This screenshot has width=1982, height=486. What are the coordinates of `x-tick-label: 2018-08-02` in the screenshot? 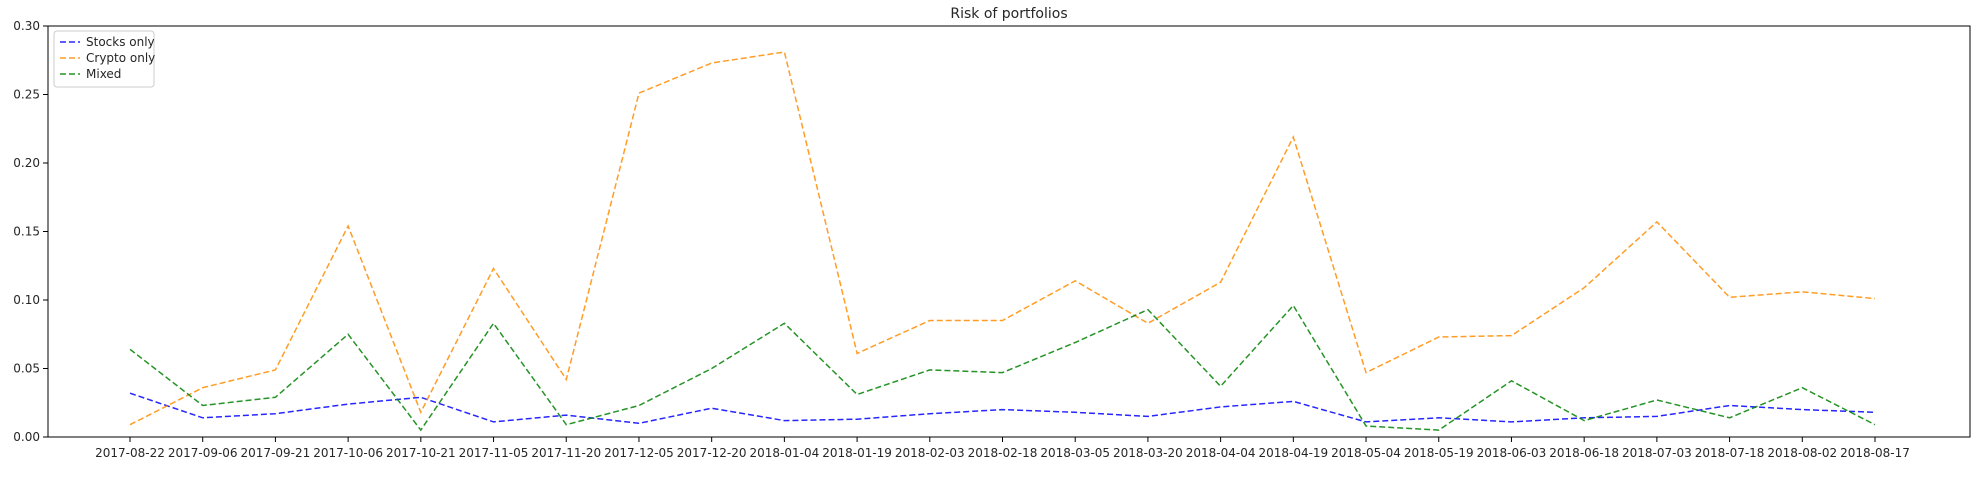 It's located at (1802, 453).